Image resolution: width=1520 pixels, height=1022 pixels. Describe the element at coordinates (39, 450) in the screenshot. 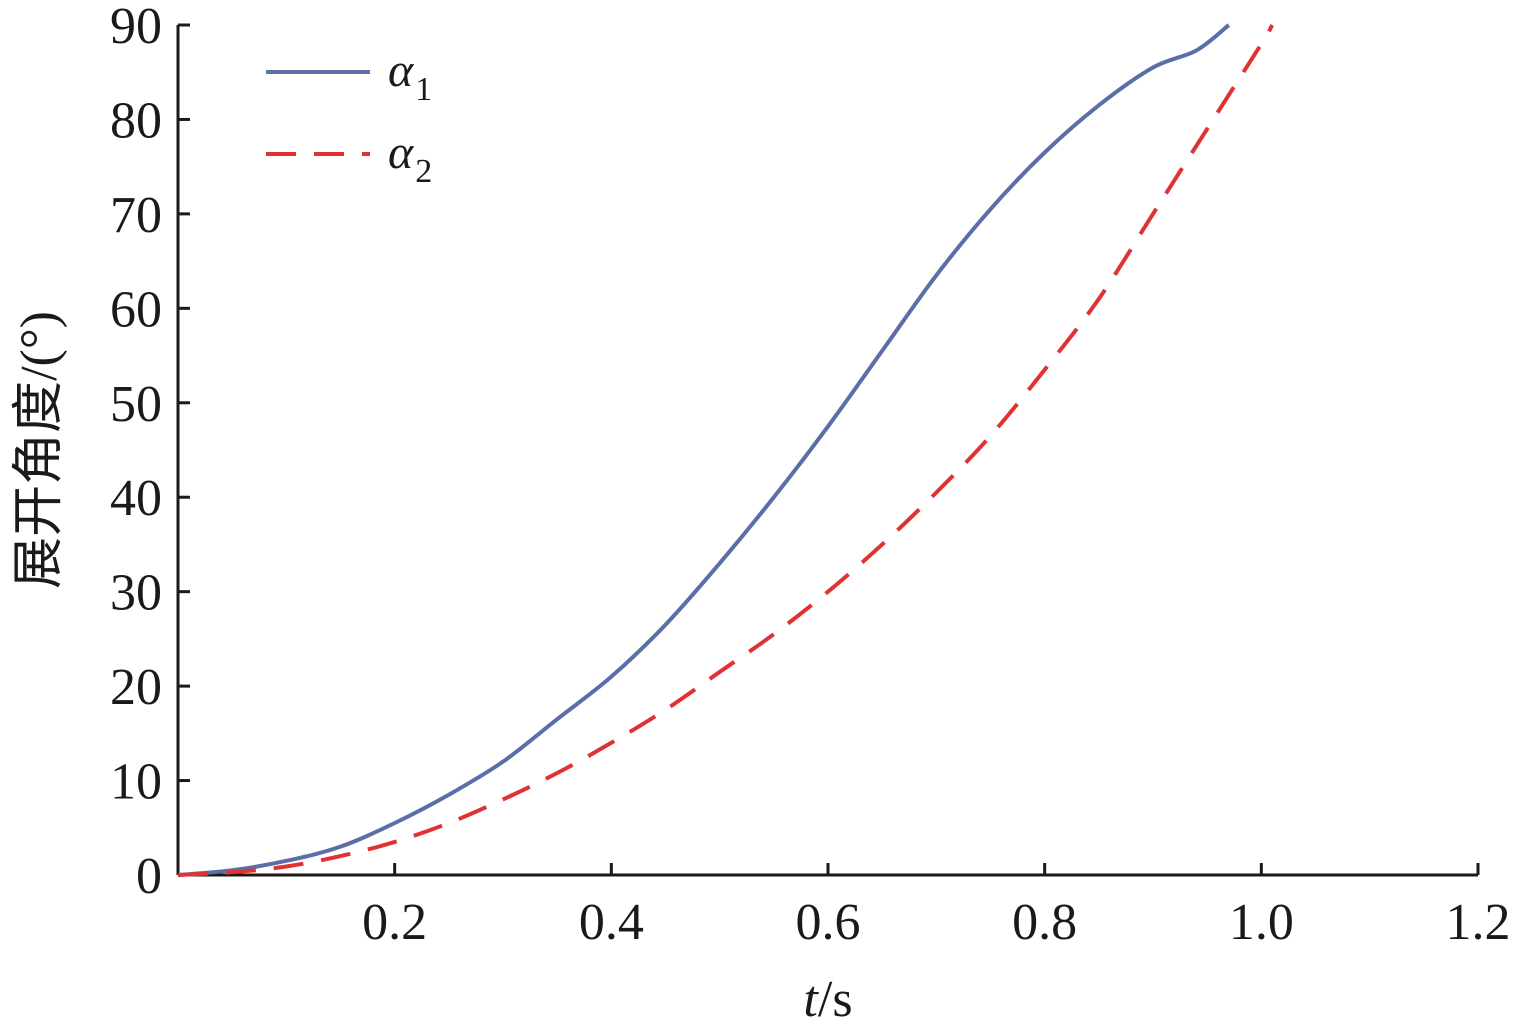

I see `y-axis-title: 展开角度/(°)` at that location.